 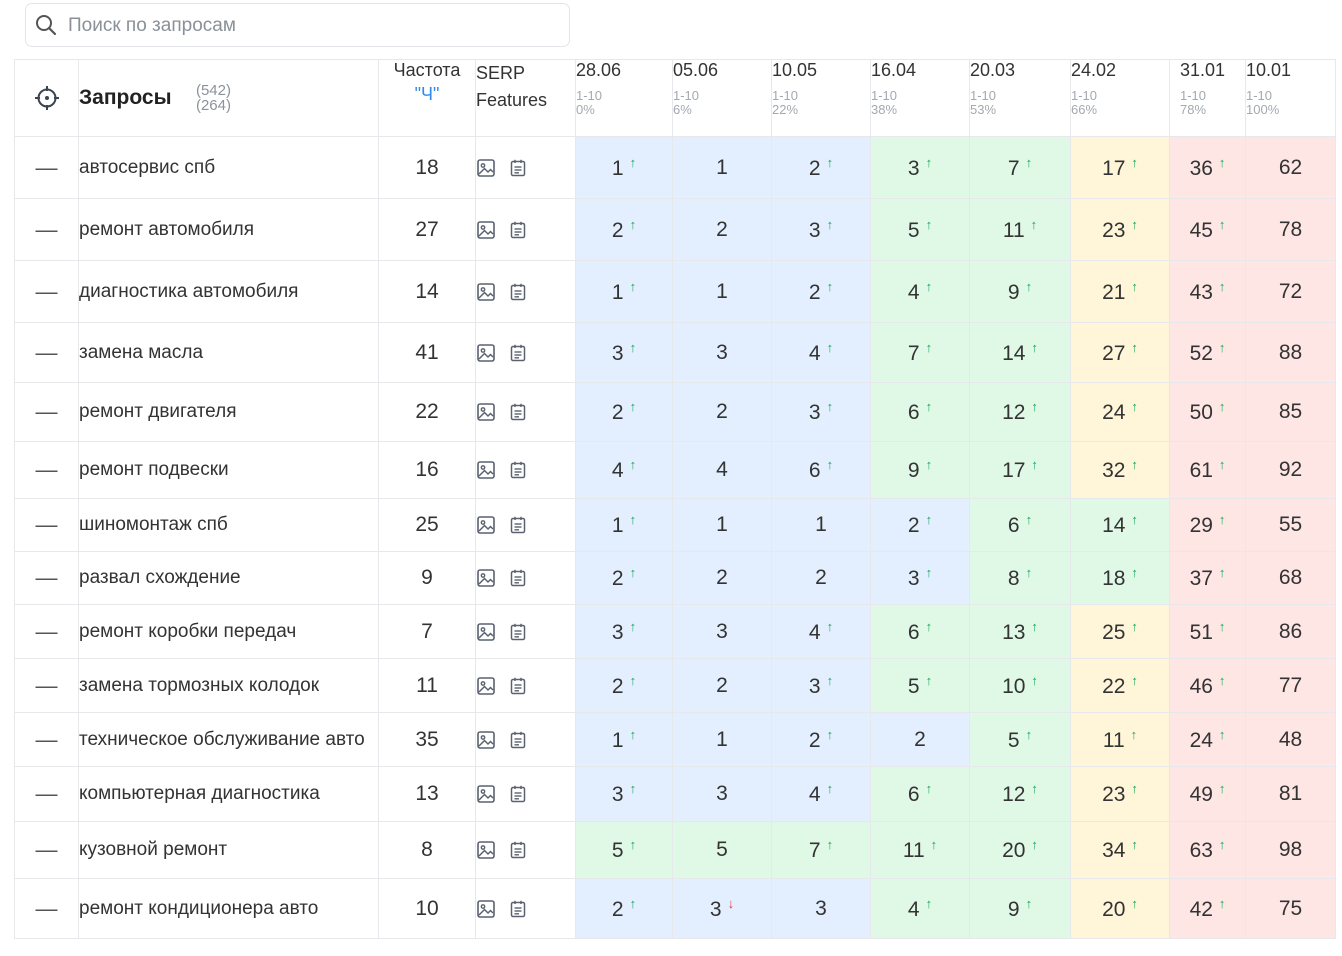 I want to click on crosshair-icon, so click(x=47, y=98).